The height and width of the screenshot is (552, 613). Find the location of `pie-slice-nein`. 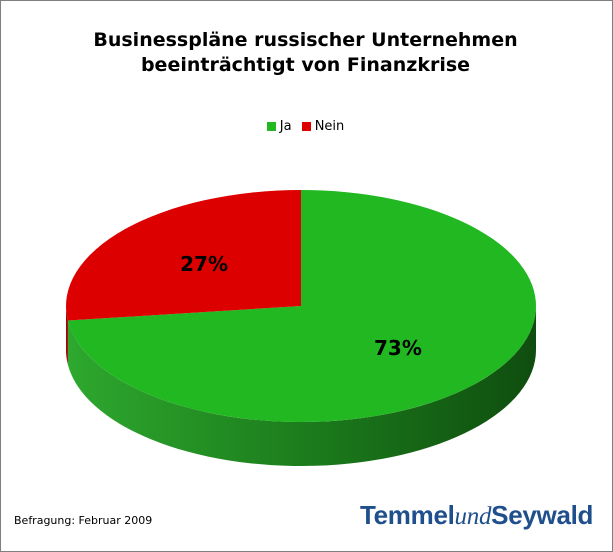

pie-slice-nein is located at coordinates (183, 255).